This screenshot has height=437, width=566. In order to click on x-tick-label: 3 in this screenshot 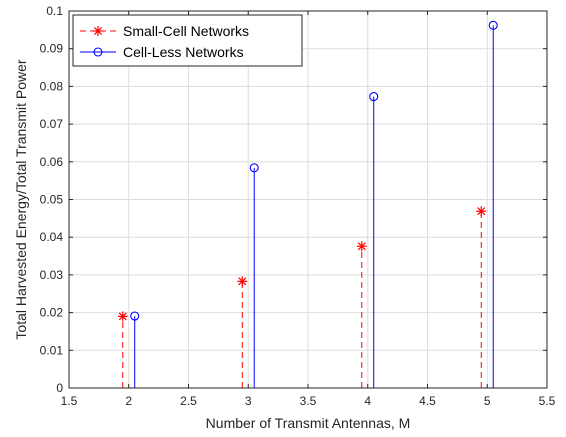, I will do `click(248, 401)`.